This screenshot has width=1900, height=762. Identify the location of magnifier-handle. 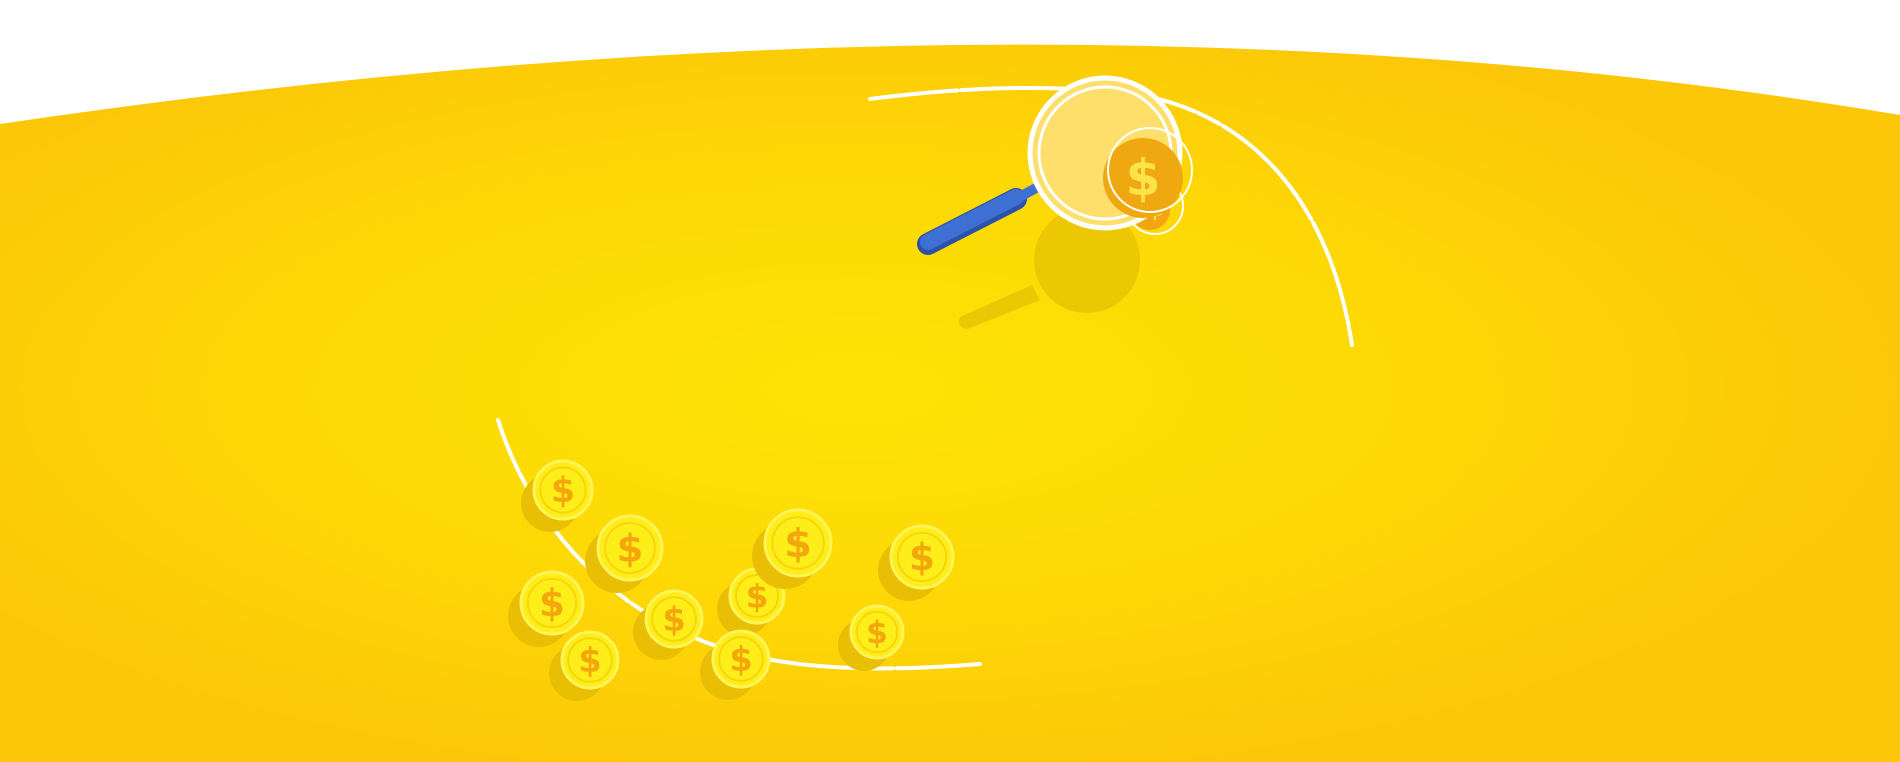
(978, 219).